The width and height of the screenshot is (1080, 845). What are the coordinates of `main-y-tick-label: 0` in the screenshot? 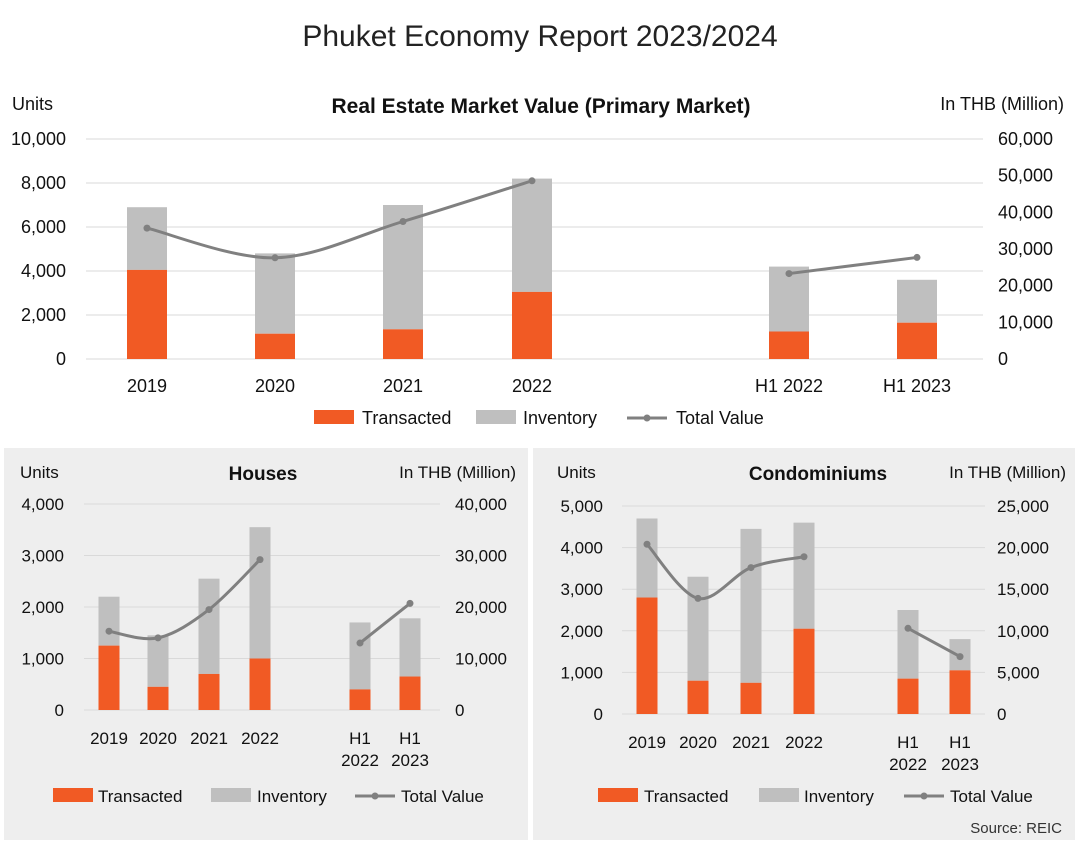 It's located at (61, 359).